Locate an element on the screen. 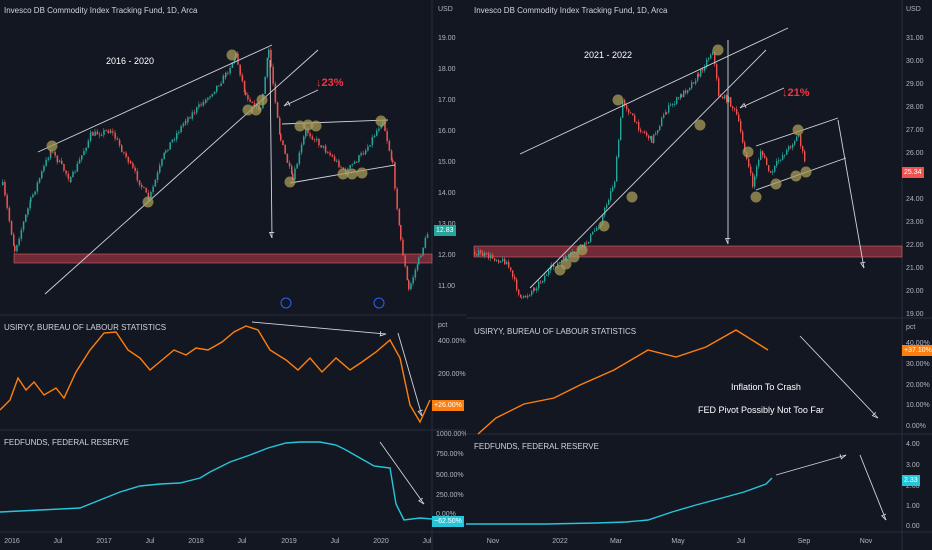  left-currency-label: USD is located at coordinates (445, 9).